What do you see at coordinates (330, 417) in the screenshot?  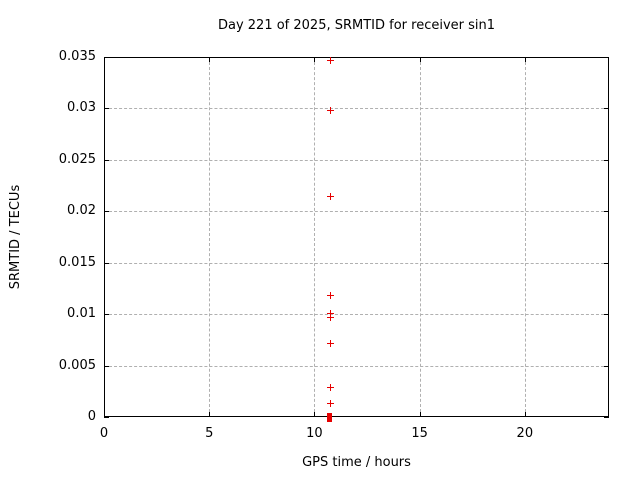 I see `data-point-cluster` at bounding box center [330, 417].